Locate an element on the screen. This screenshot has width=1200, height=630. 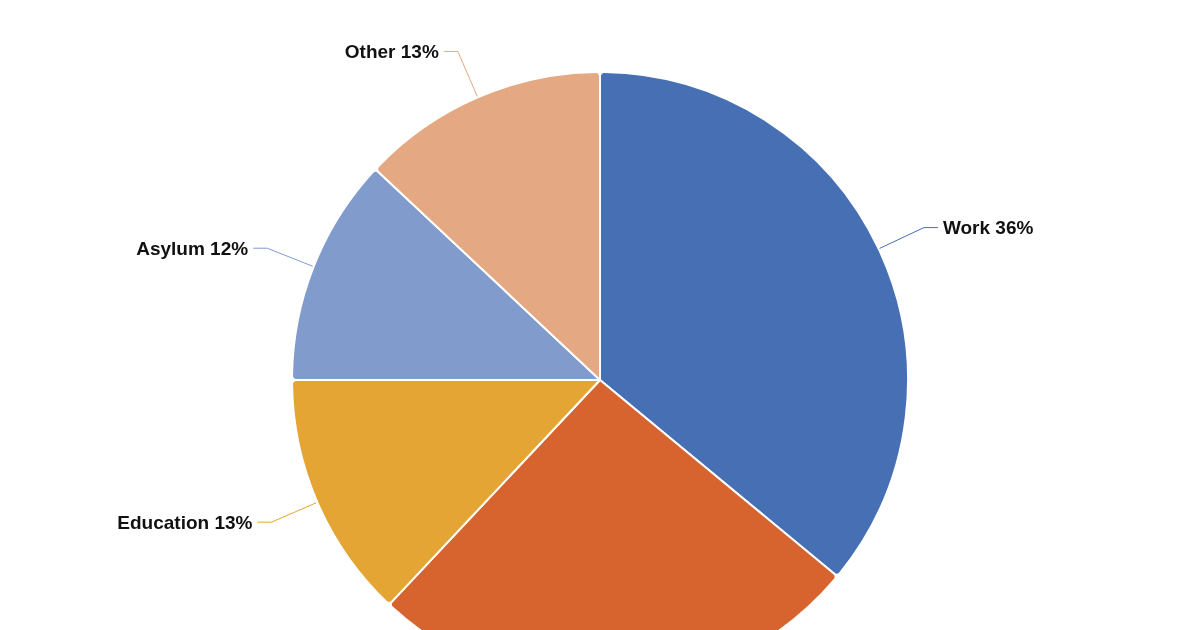
slice-label: Work 36% is located at coordinates (988, 228).